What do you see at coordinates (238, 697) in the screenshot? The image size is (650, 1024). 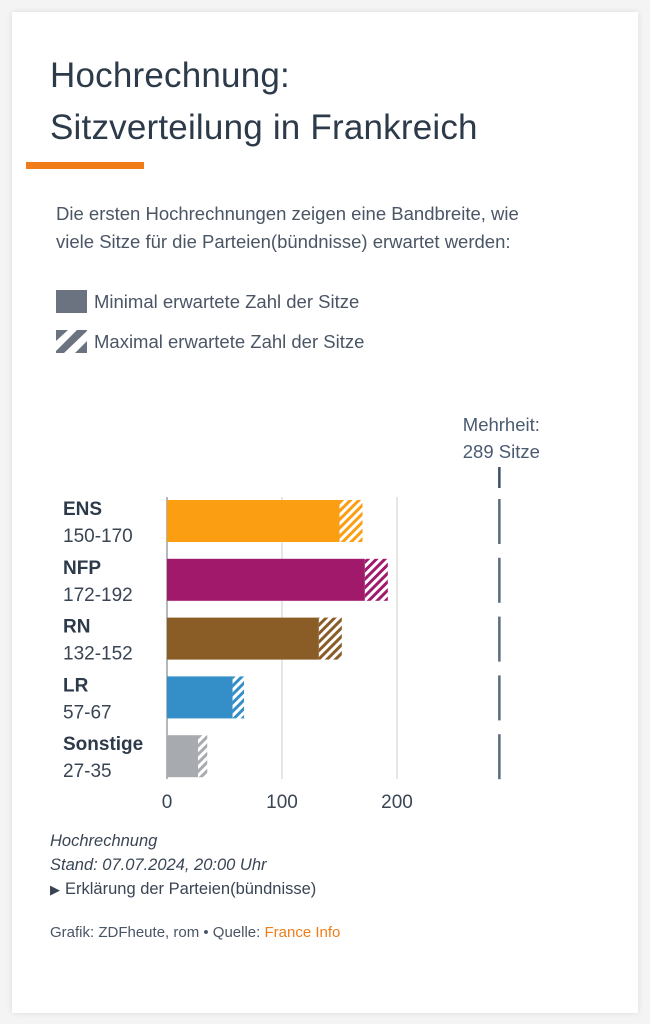 I see `bar-max-lr` at bounding box center [238, 697].